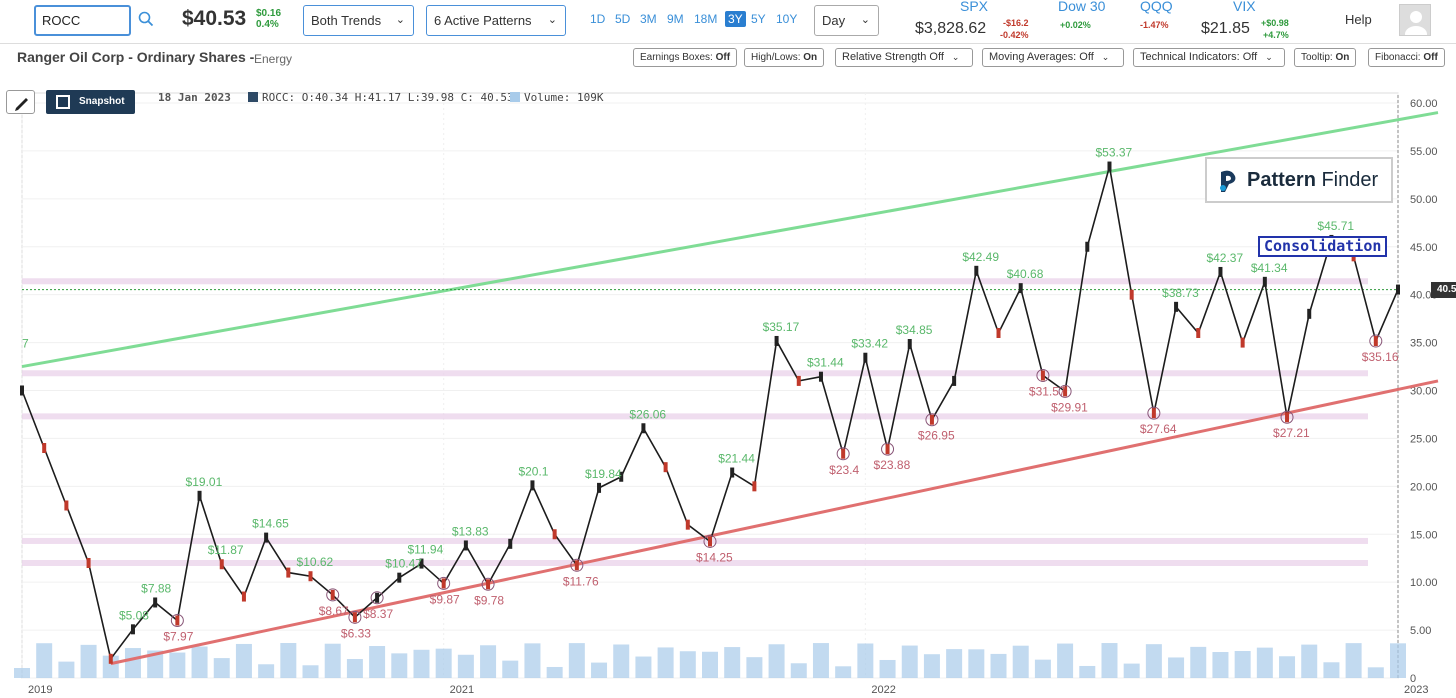 The image size is (1456, 698). What do you see at coordinates (315, 562) in the screenshot?
I see `high-label: $10.62` at bounding box center [315, 562].